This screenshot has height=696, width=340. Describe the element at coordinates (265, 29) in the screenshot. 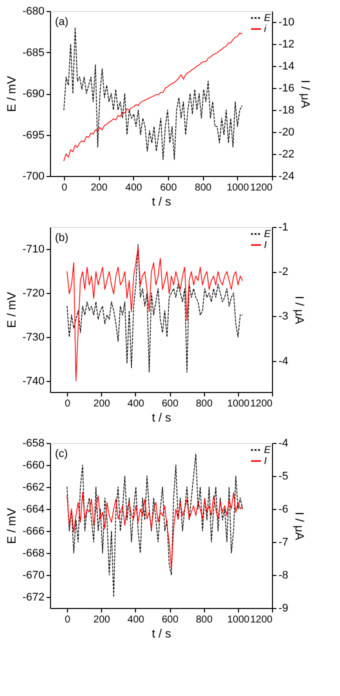

I see `legend-label: i` at that location.